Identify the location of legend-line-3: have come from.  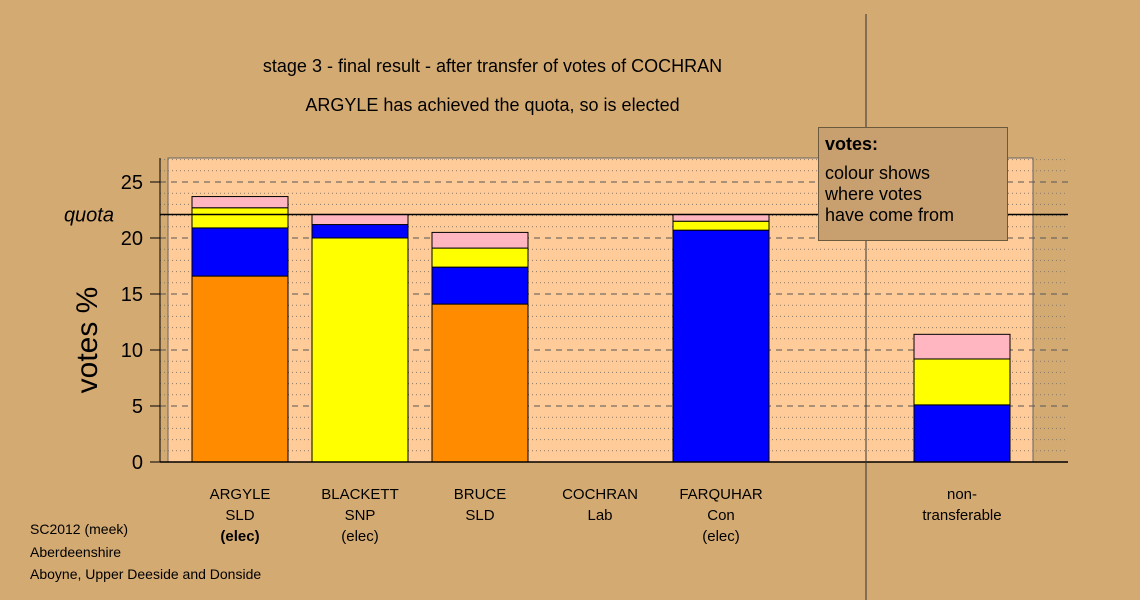
(890, 215).